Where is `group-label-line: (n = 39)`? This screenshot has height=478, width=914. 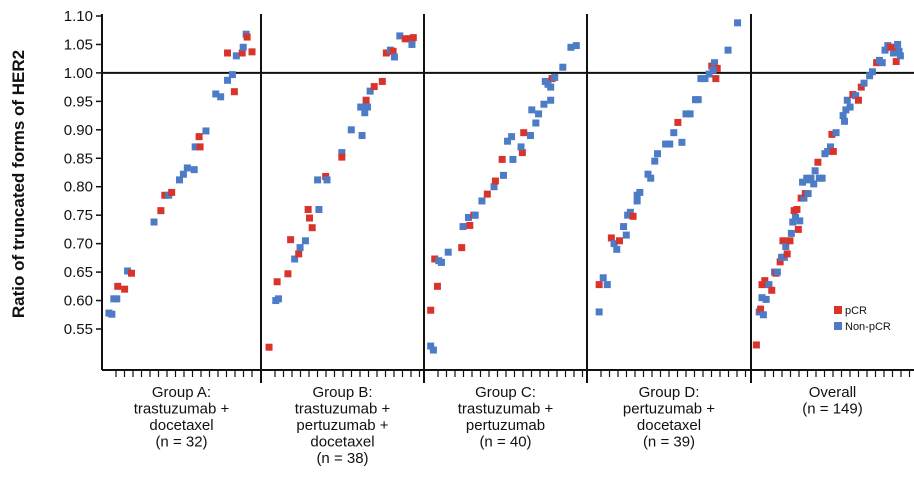
group-label-line: (n = 39) is located at coordinates (669, 442).